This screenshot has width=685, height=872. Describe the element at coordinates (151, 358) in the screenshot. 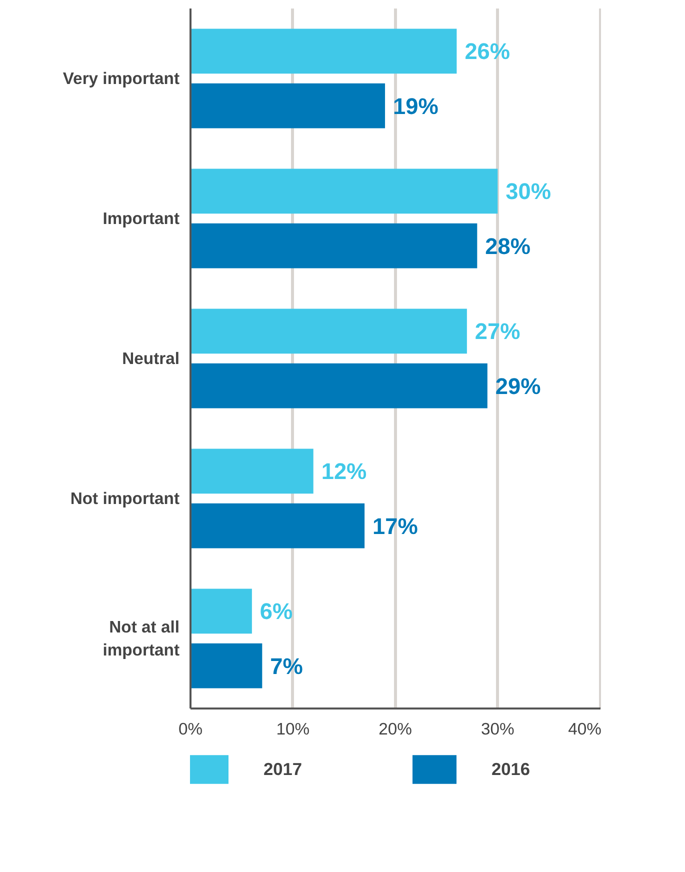

I see `y-tick-label: Neutral` at that location.